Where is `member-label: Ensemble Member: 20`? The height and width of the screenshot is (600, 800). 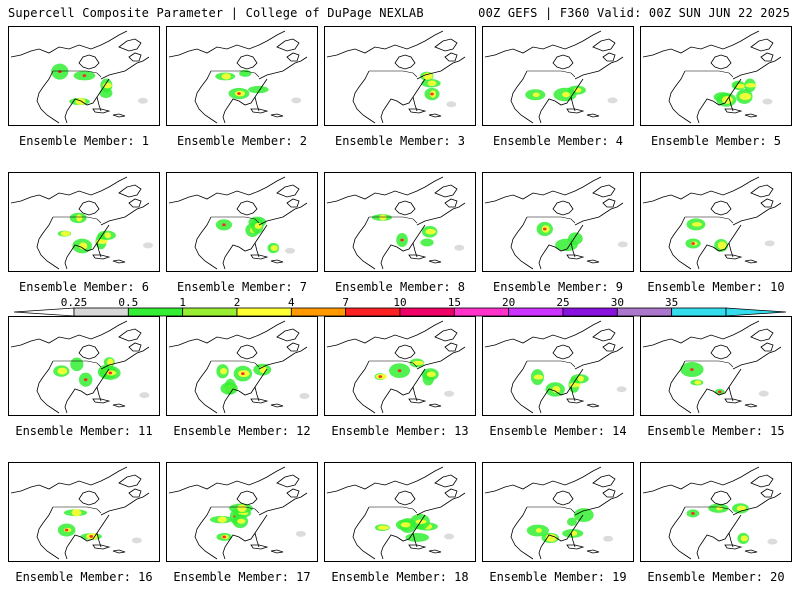 member-label: Ensemble Member: 20 is located at coordinates (716, 577).